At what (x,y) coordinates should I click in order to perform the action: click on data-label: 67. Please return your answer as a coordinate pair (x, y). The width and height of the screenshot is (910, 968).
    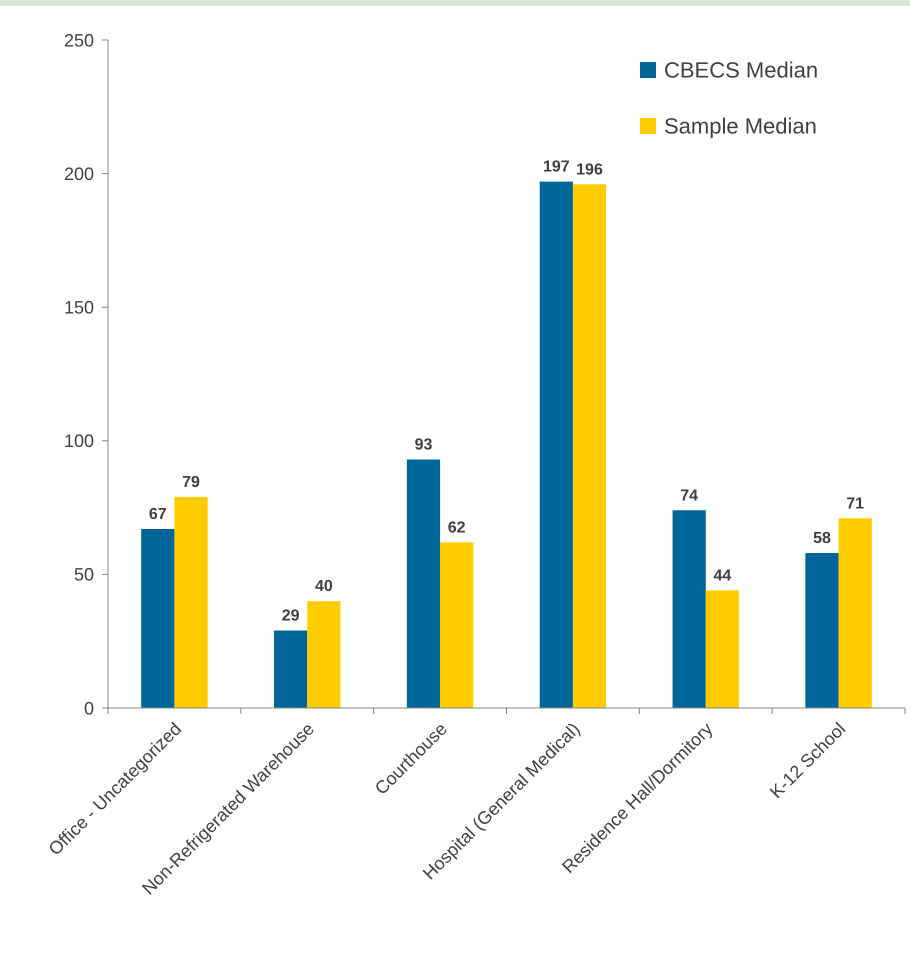
    Looking at the image, I should click on (157, 514).